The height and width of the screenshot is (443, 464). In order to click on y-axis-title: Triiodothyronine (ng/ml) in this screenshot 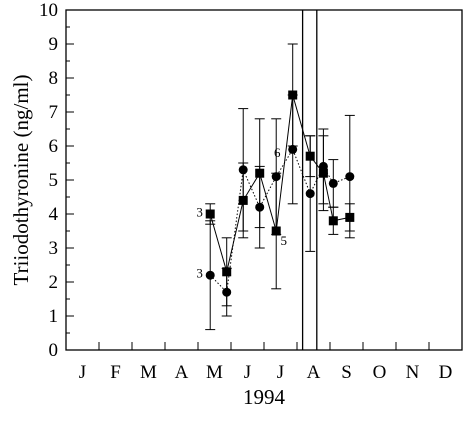, I will do `click(21, 180)`.